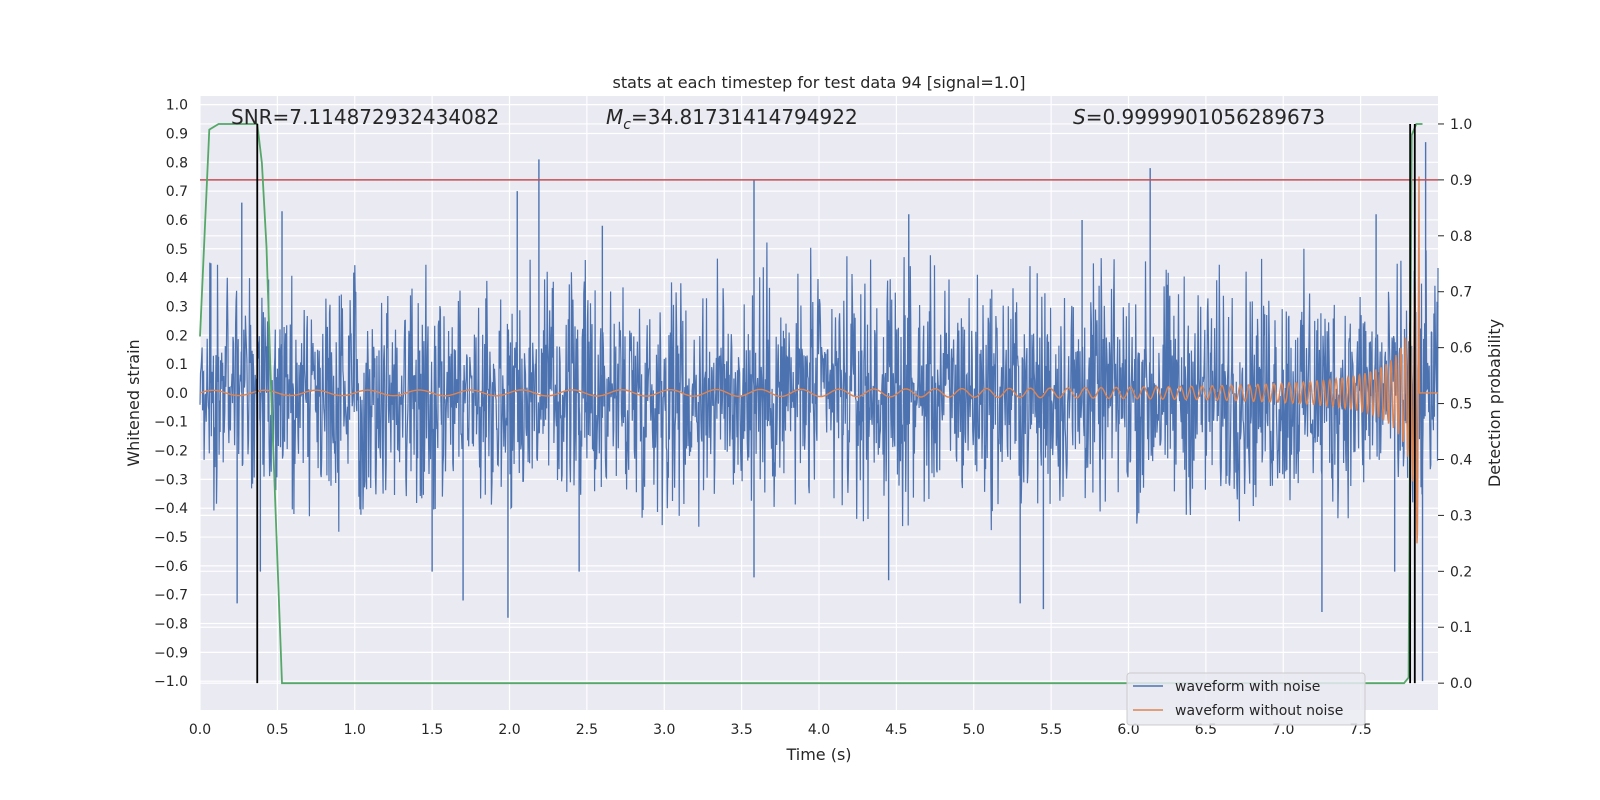  What do you see at coordinates (1259, 711) in the screenshot?
I see `legend-label-clean: waveform without noise` at bounding box center [1259, 711].